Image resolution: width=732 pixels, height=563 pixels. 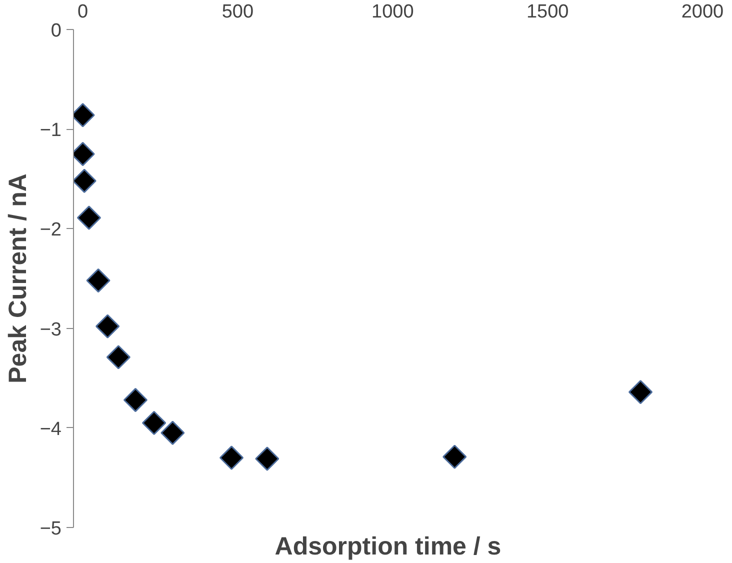 I want to click on y-axis-title: Peak Current / nA, so click(x=18, y=279).